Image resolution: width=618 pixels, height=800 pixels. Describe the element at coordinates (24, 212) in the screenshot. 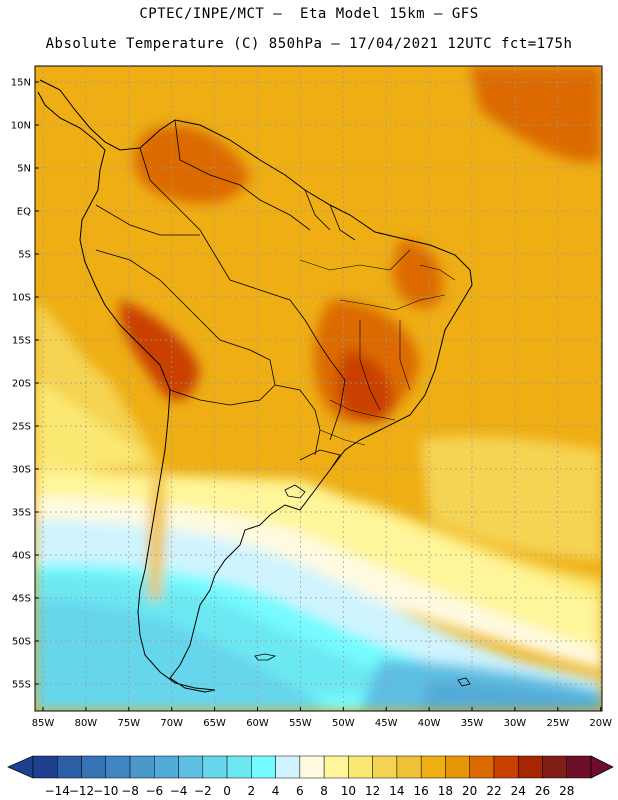

I see `lat-label: EQ` at that location.